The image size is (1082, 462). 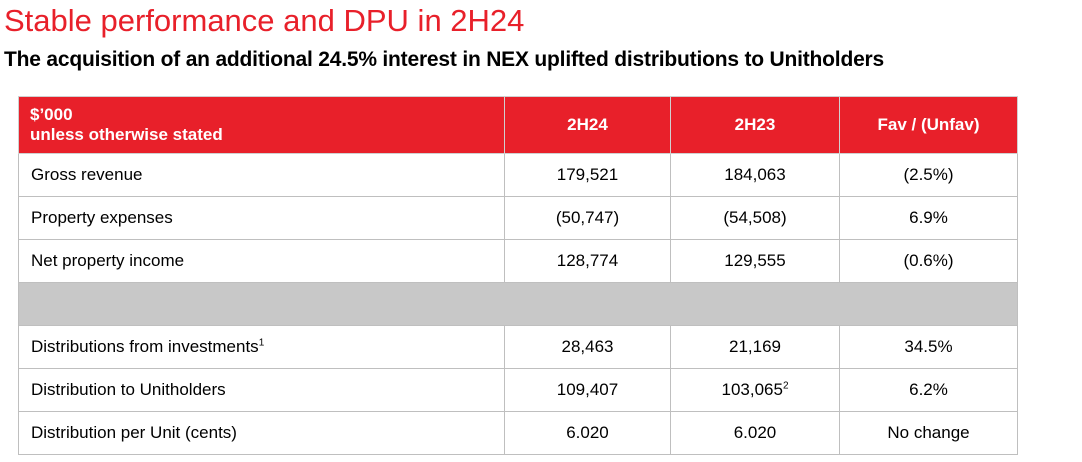 What do you see at coordinates (587, 125) in the screenshot?
I see `column-header-2h24: 2H24` at bounding box center [587, 125].